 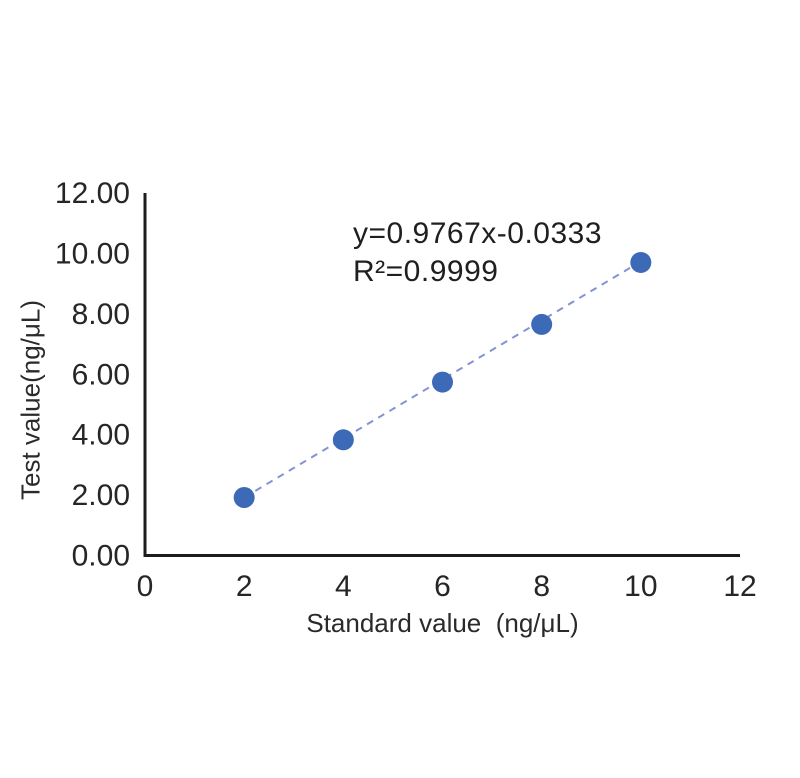 I want to click on r-squared-text: R²=0.9999, so click(x=426, y=271).